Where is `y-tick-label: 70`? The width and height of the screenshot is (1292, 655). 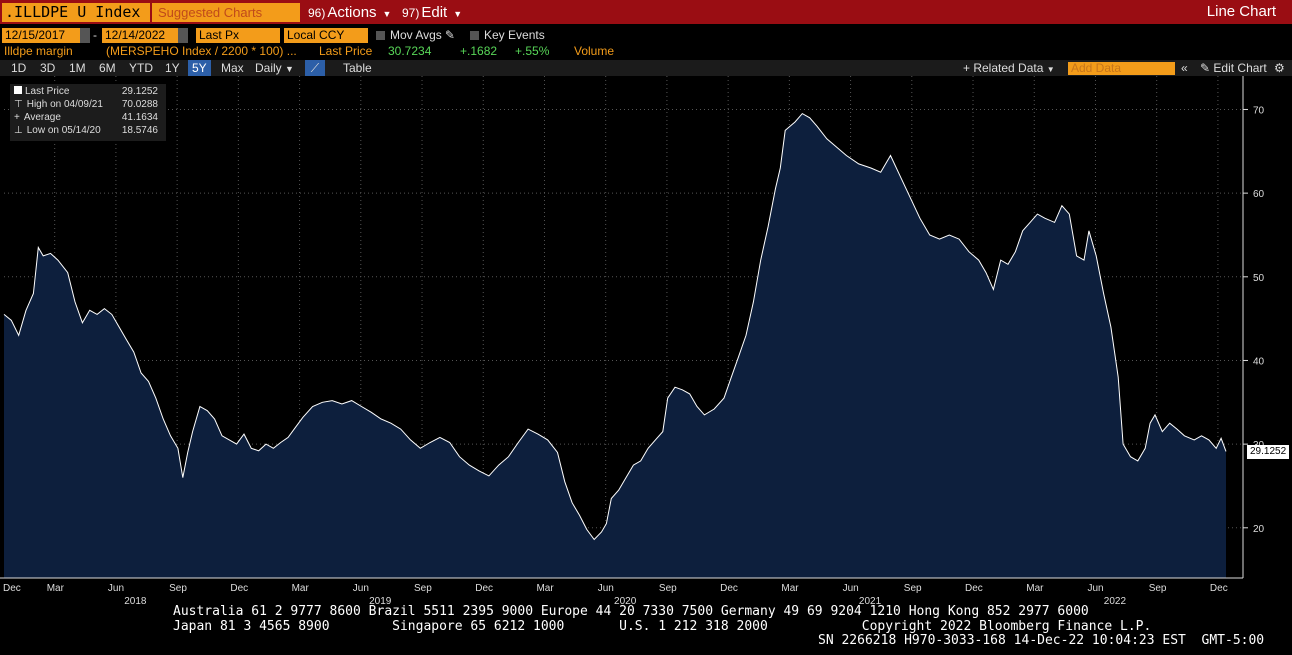
y-tick-label: 70 is located at coordinates (1259, 110).